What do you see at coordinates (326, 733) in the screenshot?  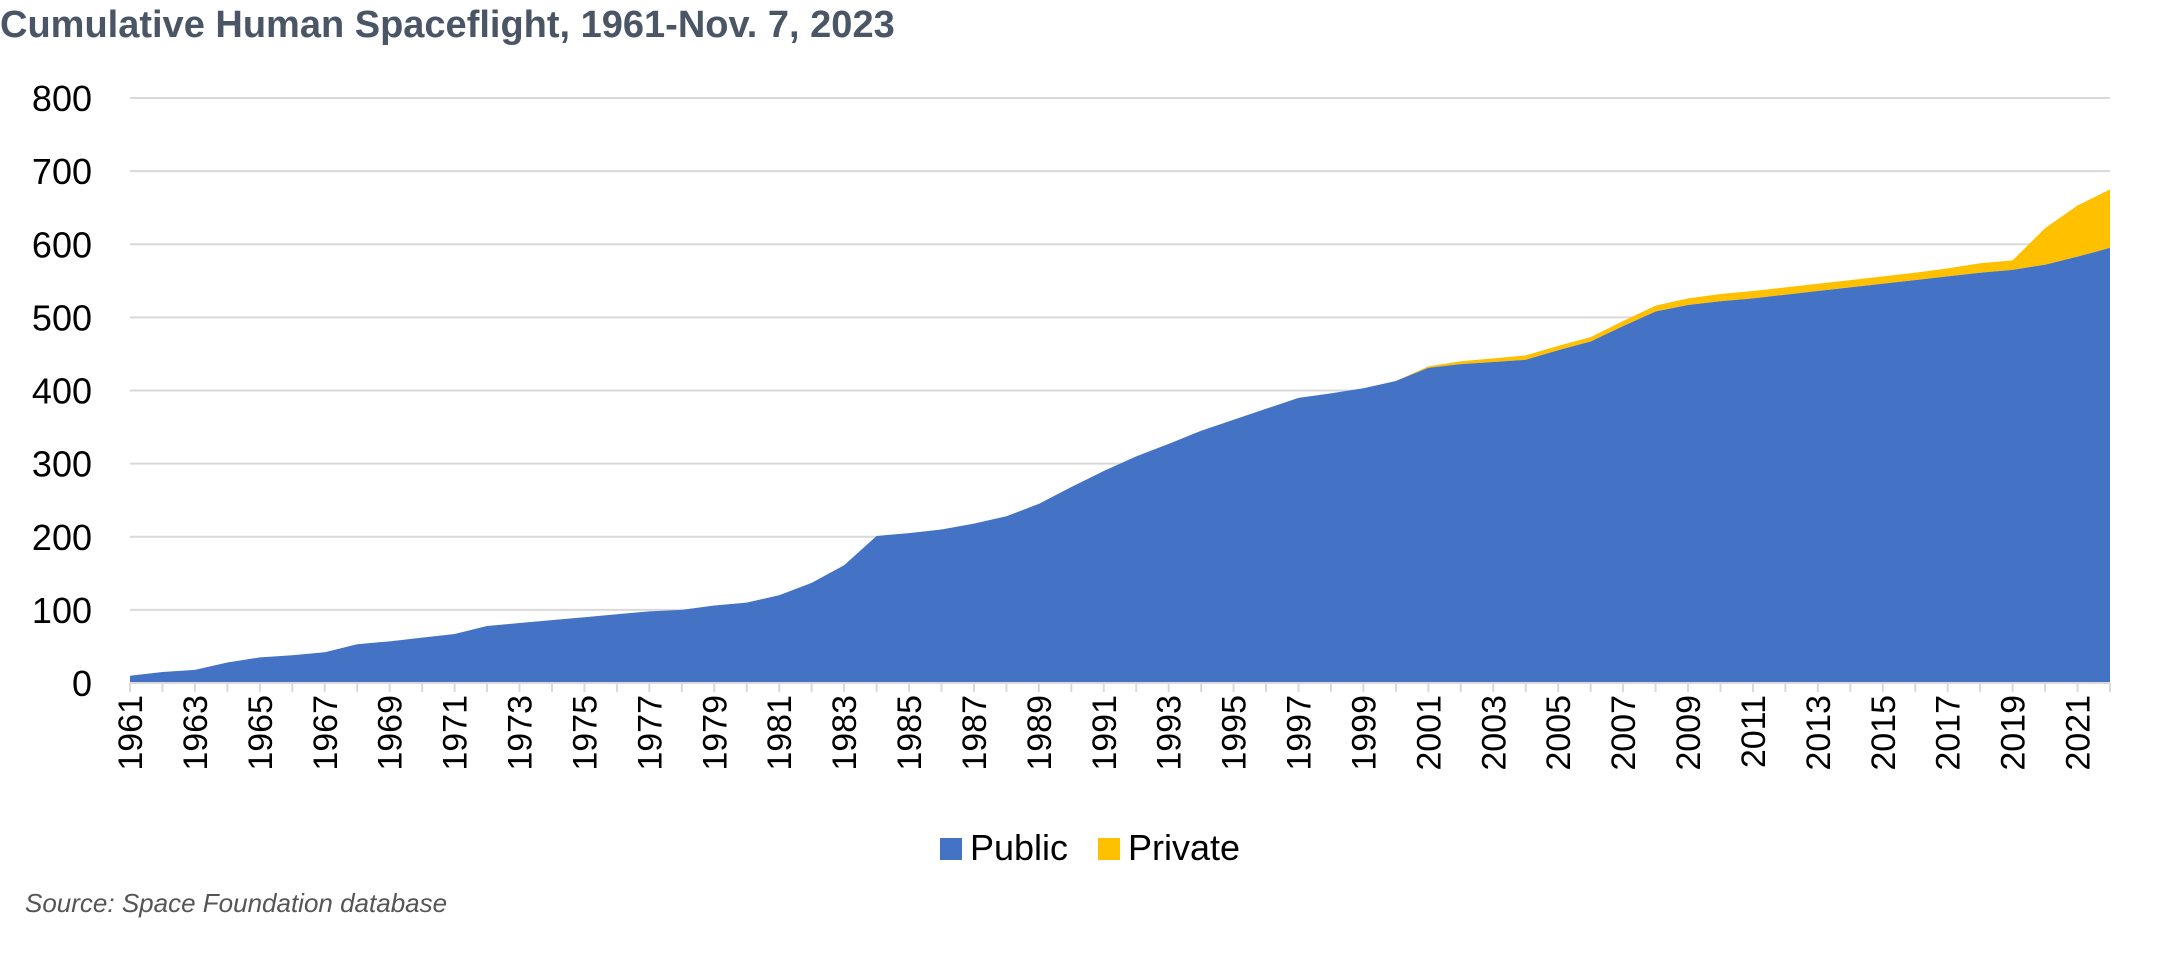 I see `x-tick-label: 1967` at bounding box center [326, 733].